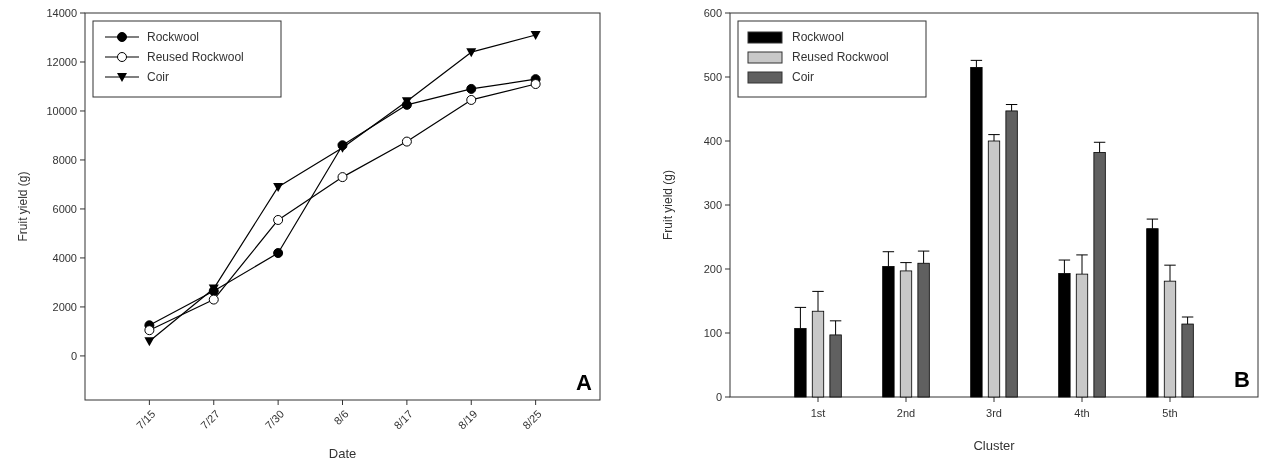 The width and height of the screenshot is (1269, 465). What do you see at coordinates (1082, 413) in the screenshot?
I see `x-tick-label: 4th` at bounding box center [1082, 413].